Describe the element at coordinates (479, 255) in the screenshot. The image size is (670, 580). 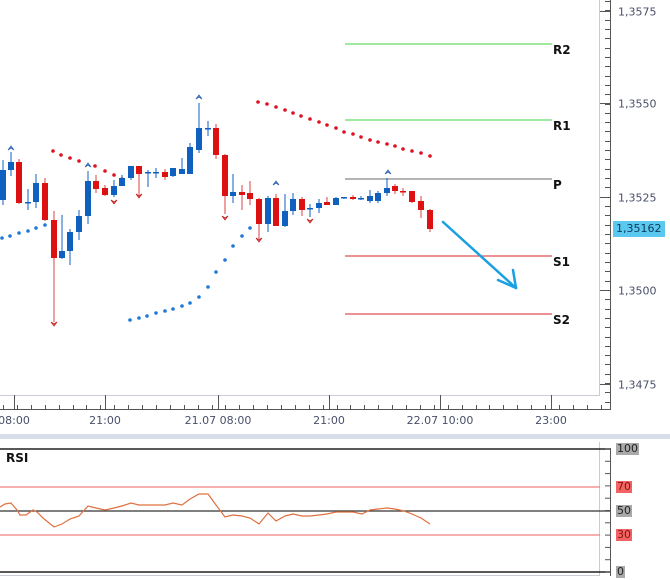
I see `trend-arrow-icon` at that location.